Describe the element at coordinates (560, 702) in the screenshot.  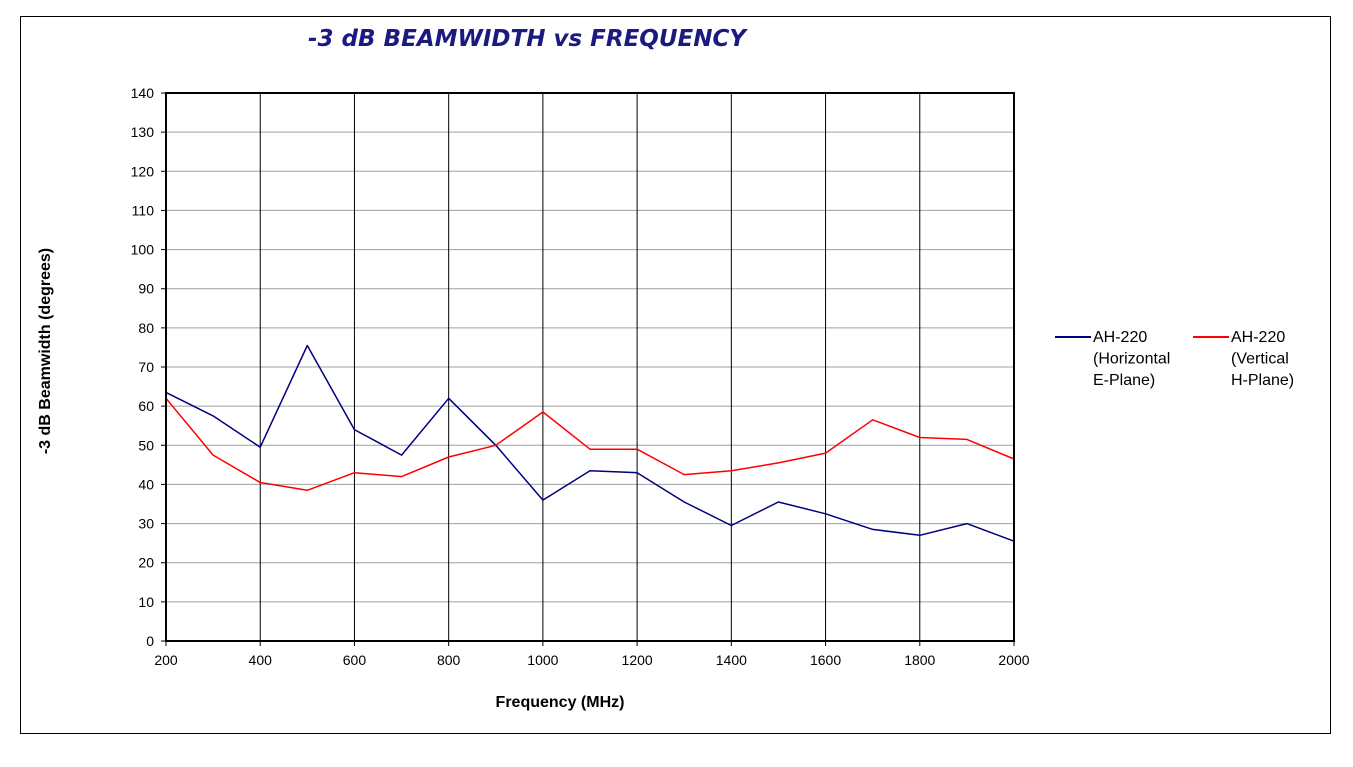
I see `x-axis-label: Frequency (MHz)` at that location.